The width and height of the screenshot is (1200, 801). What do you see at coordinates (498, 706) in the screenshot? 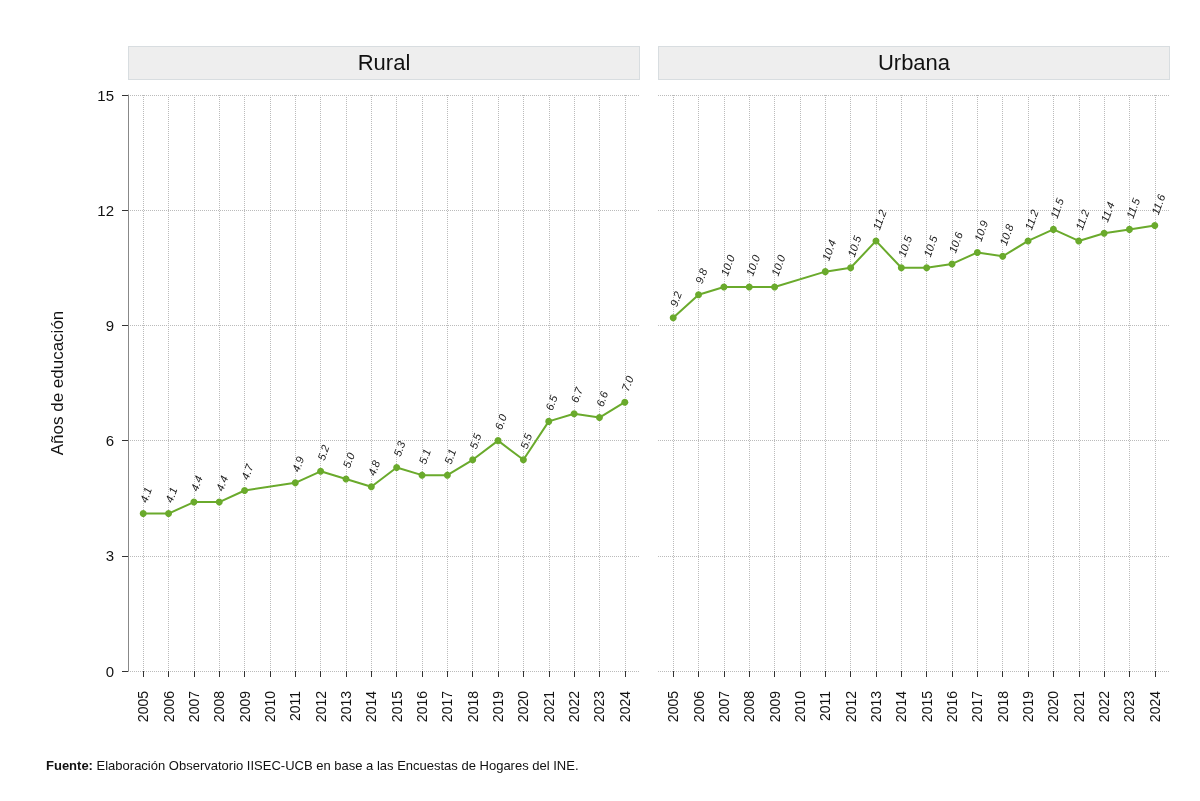
I see `x-tick-label: 2019` at bounding box center [498, 706].